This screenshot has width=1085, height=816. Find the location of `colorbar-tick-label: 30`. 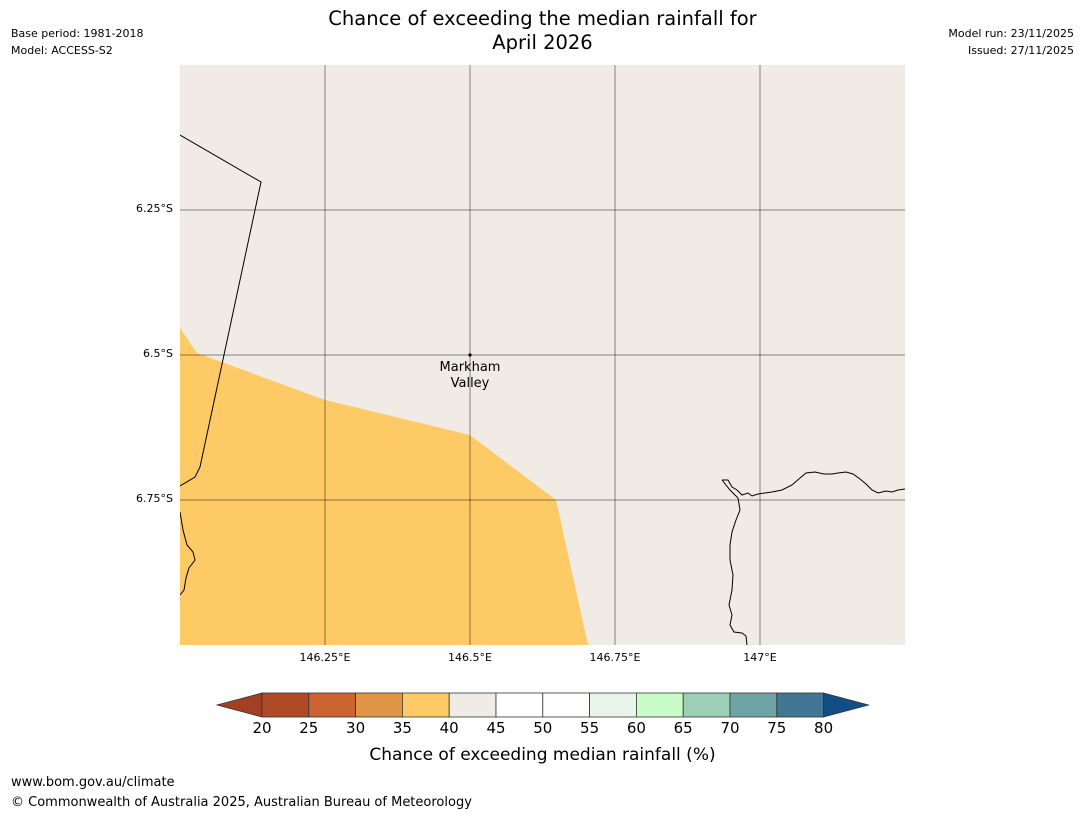

colorbar-tick-label: 30 is located at coordinates (356, 728).